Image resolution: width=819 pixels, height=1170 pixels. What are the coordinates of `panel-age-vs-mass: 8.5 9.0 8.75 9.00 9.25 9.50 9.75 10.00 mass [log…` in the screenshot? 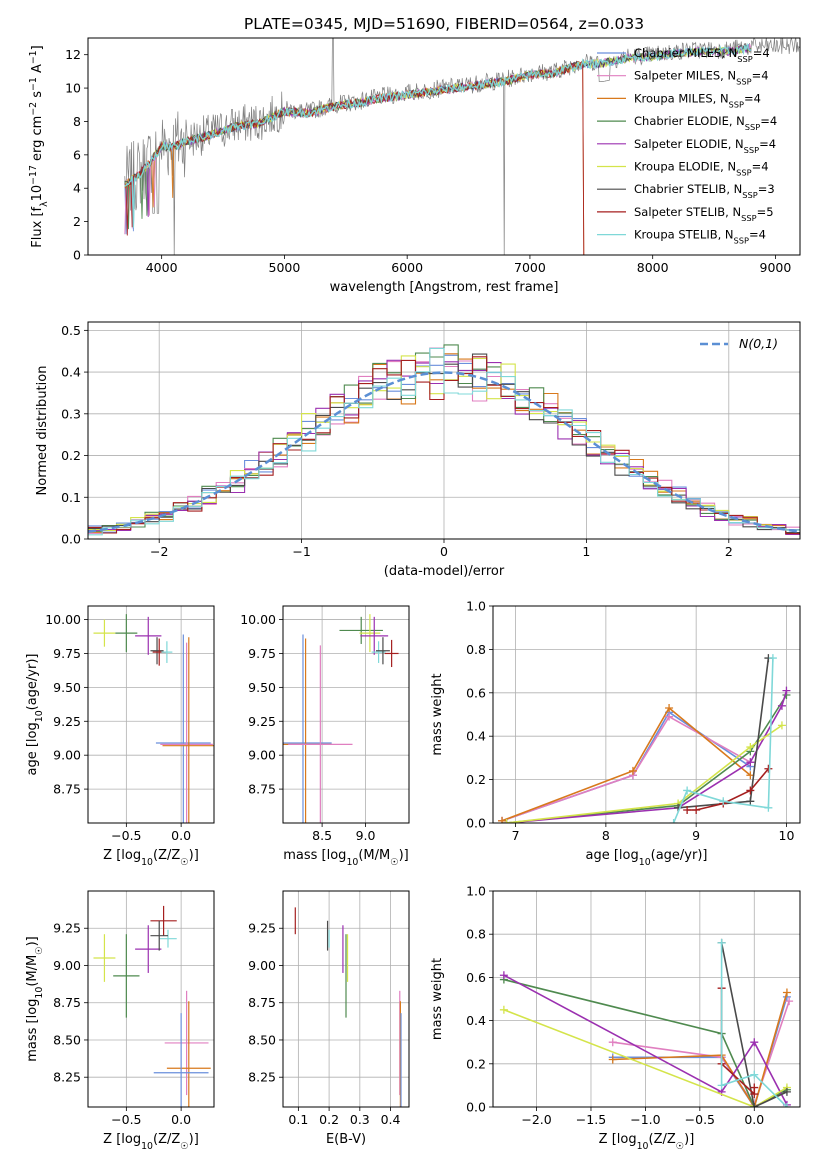 It's located at (325, 736).